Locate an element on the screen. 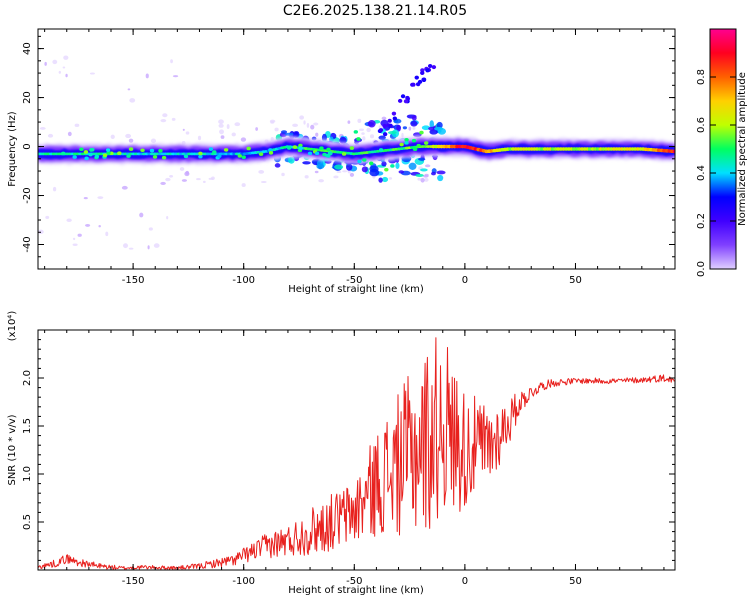 The height and width of the screenshot is (600, 750). snr-x-tick-label: 0 is located at coordinates (465, 581).